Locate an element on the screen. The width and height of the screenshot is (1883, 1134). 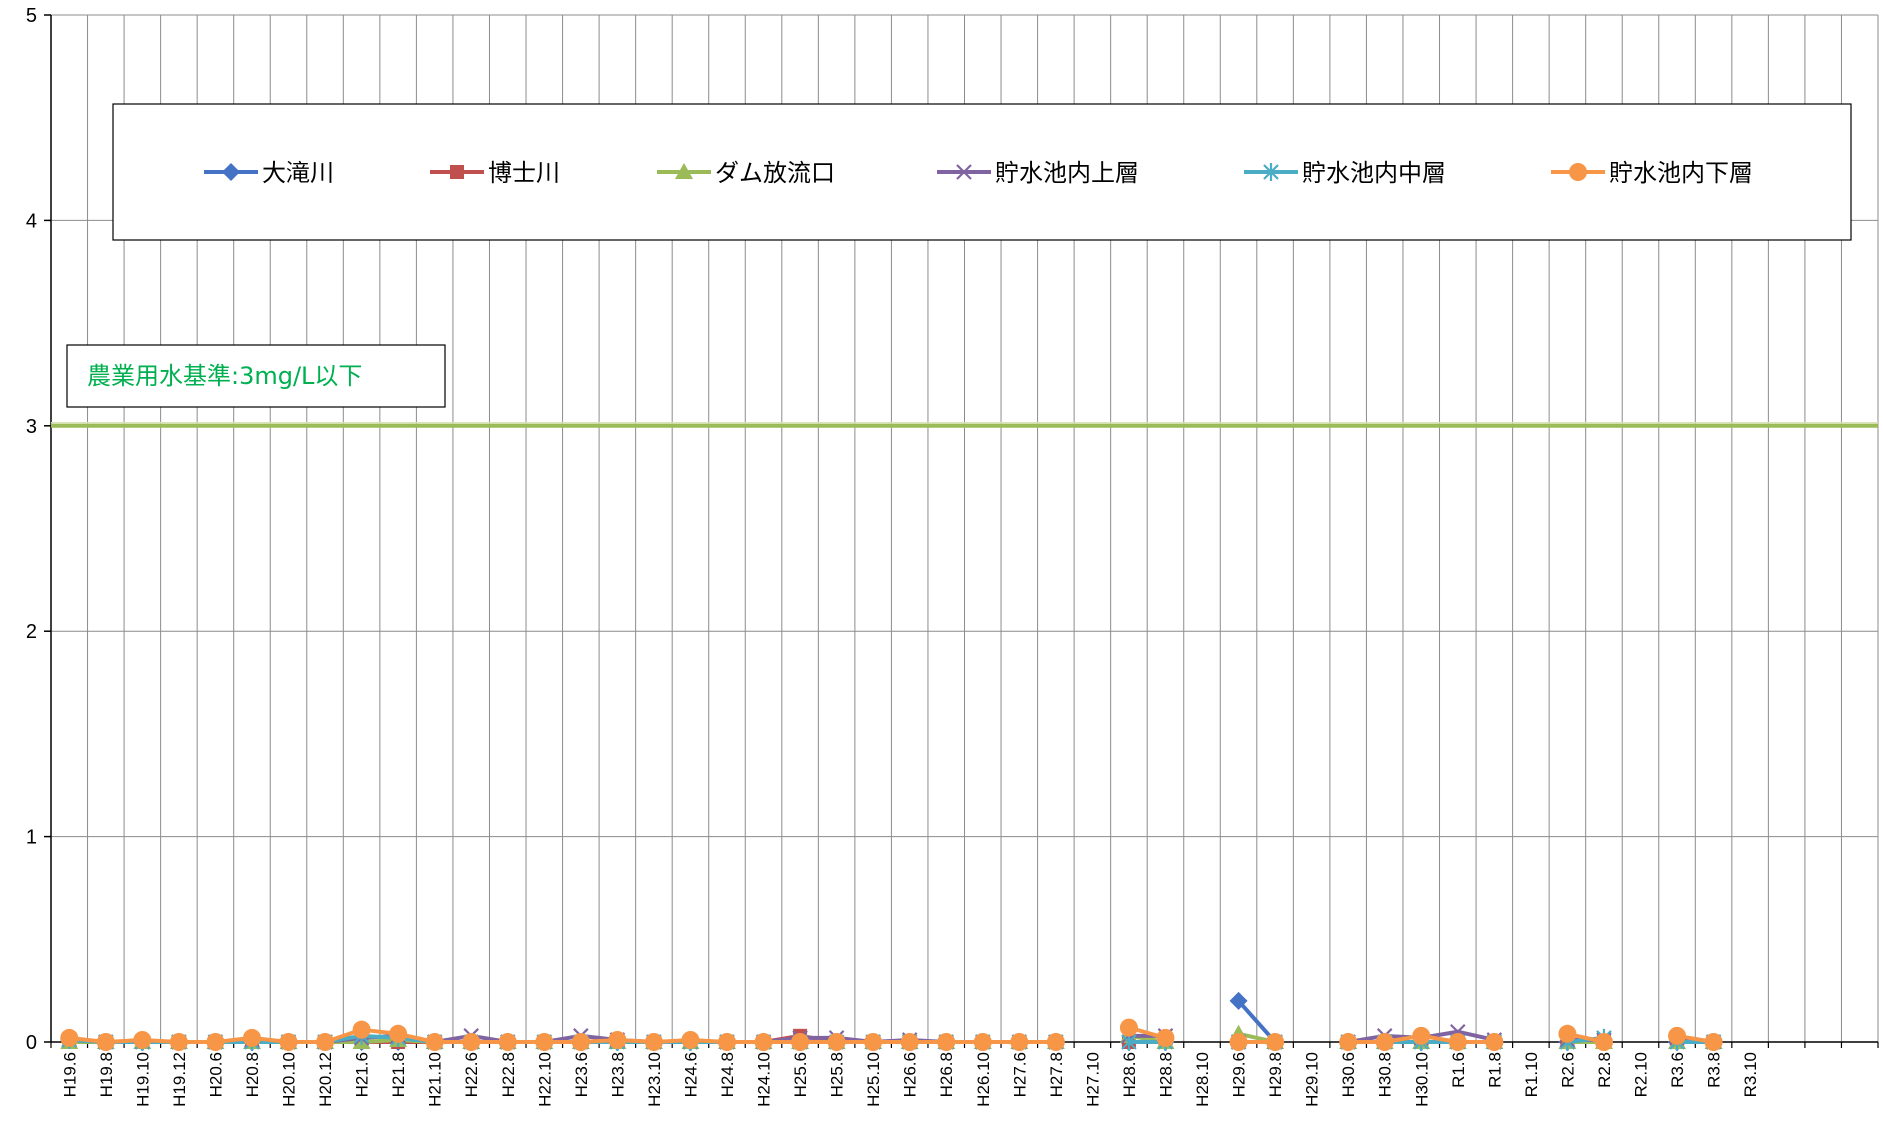
x-tick-label: H23.8 is located at coordinates (617, 1074).